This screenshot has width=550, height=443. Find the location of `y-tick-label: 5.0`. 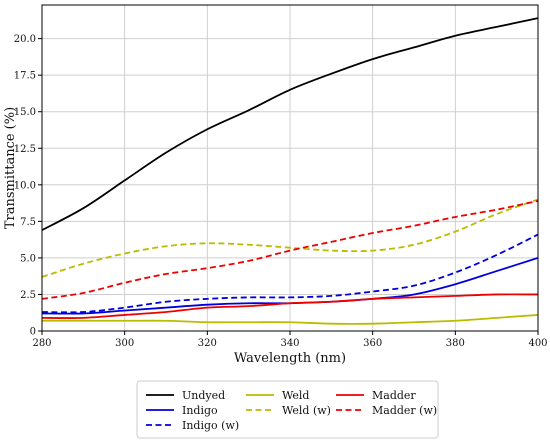

y-tick-label: 5.0 is located at coordinates (28, 258).